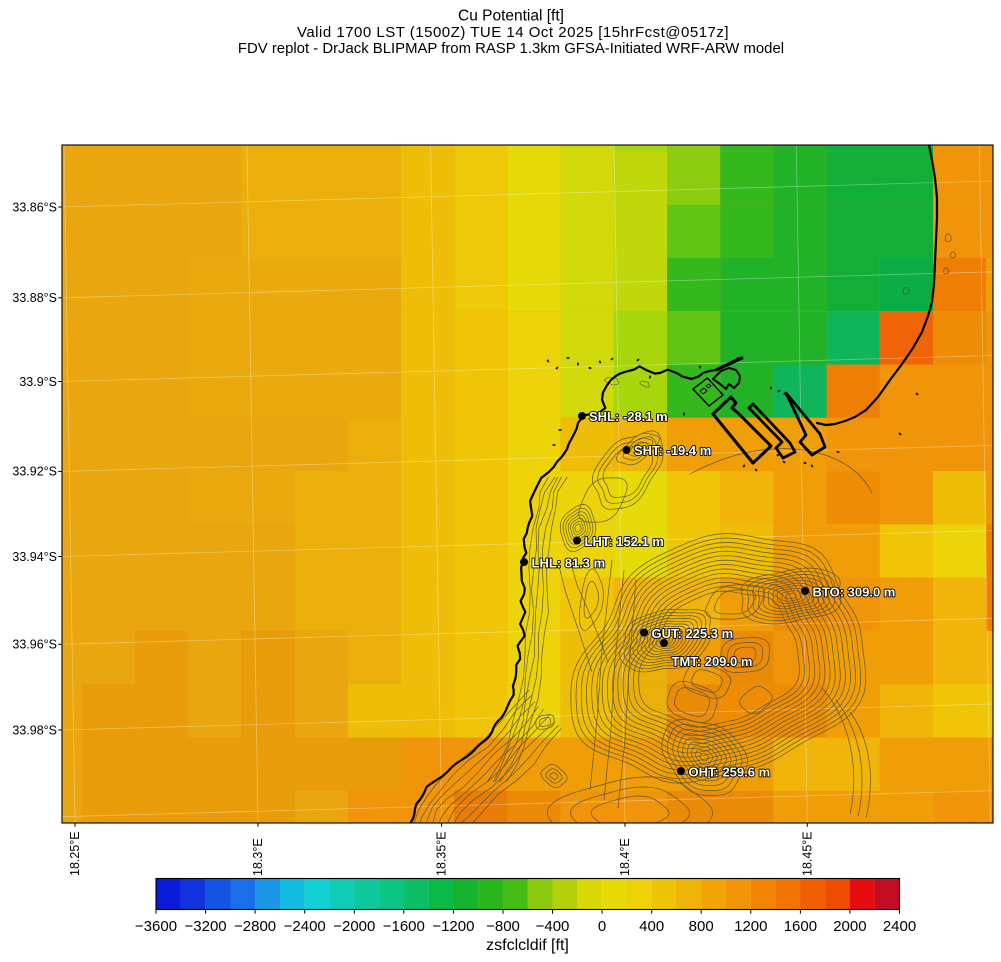  Describe the element at coordinates (34, 557) in the screenshot. I see `svg-text: 33.94°S` at that location.